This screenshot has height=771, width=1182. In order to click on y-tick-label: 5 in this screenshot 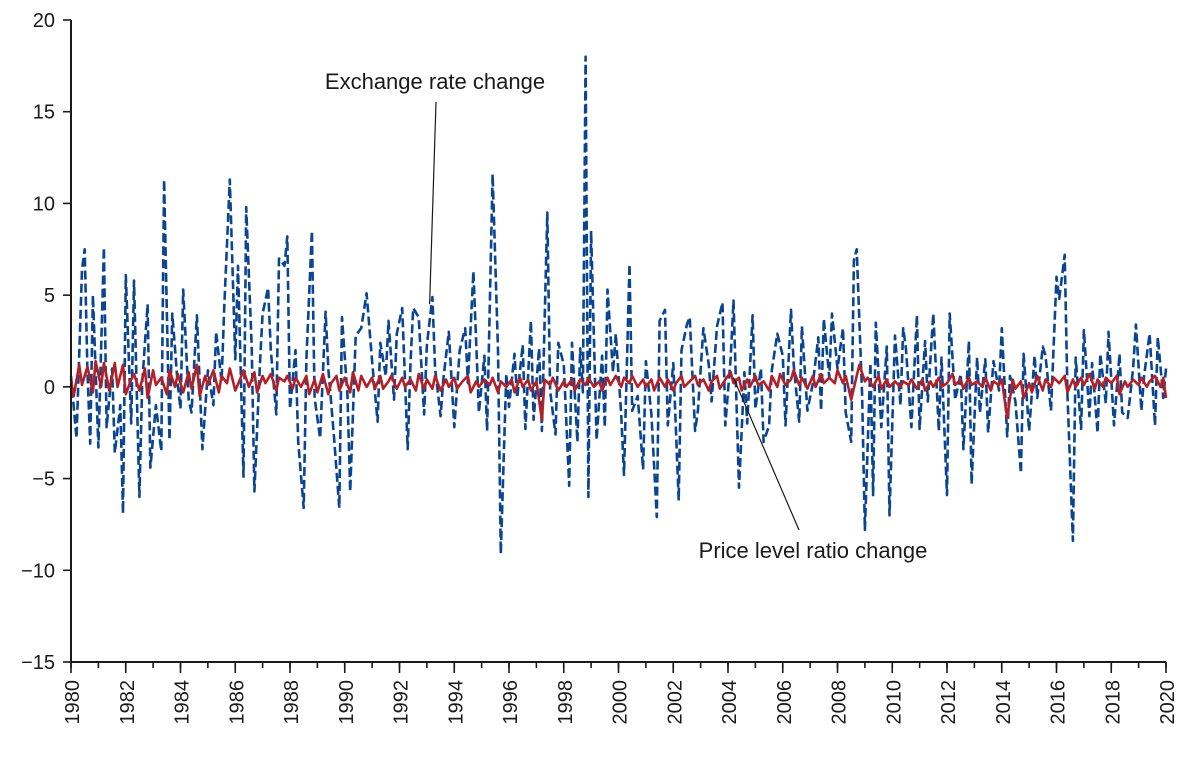, I will do `click(49, 296)`.